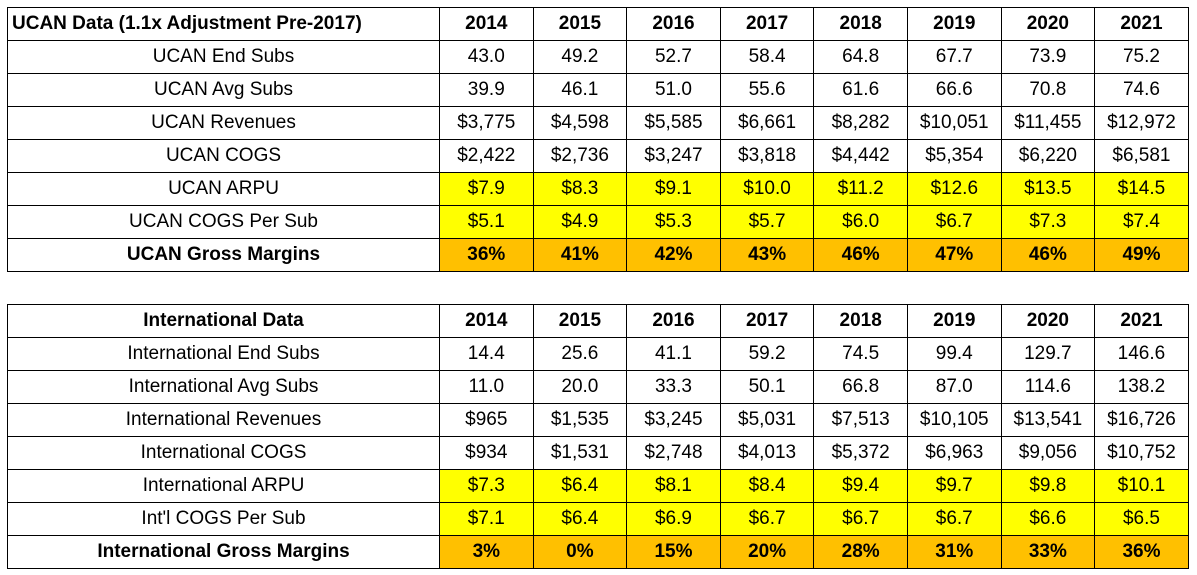 This screenshot has width=1197, height=575. I want to click on value-cell: $1,535, so click(580, 420).